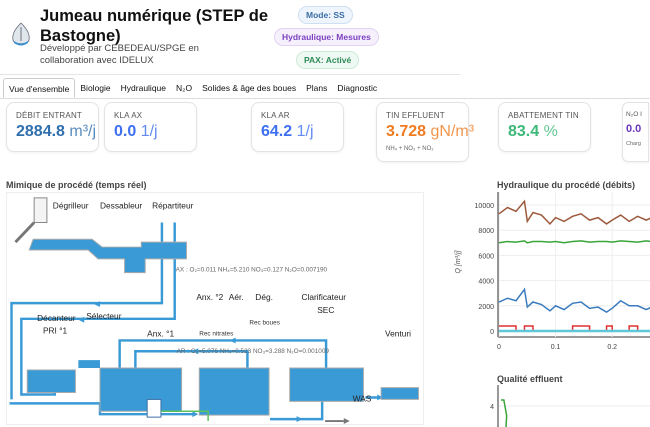  What do you see at coordinates (230, 74) in the screenshot?
I see `divider` at bounding box center [230, 74].